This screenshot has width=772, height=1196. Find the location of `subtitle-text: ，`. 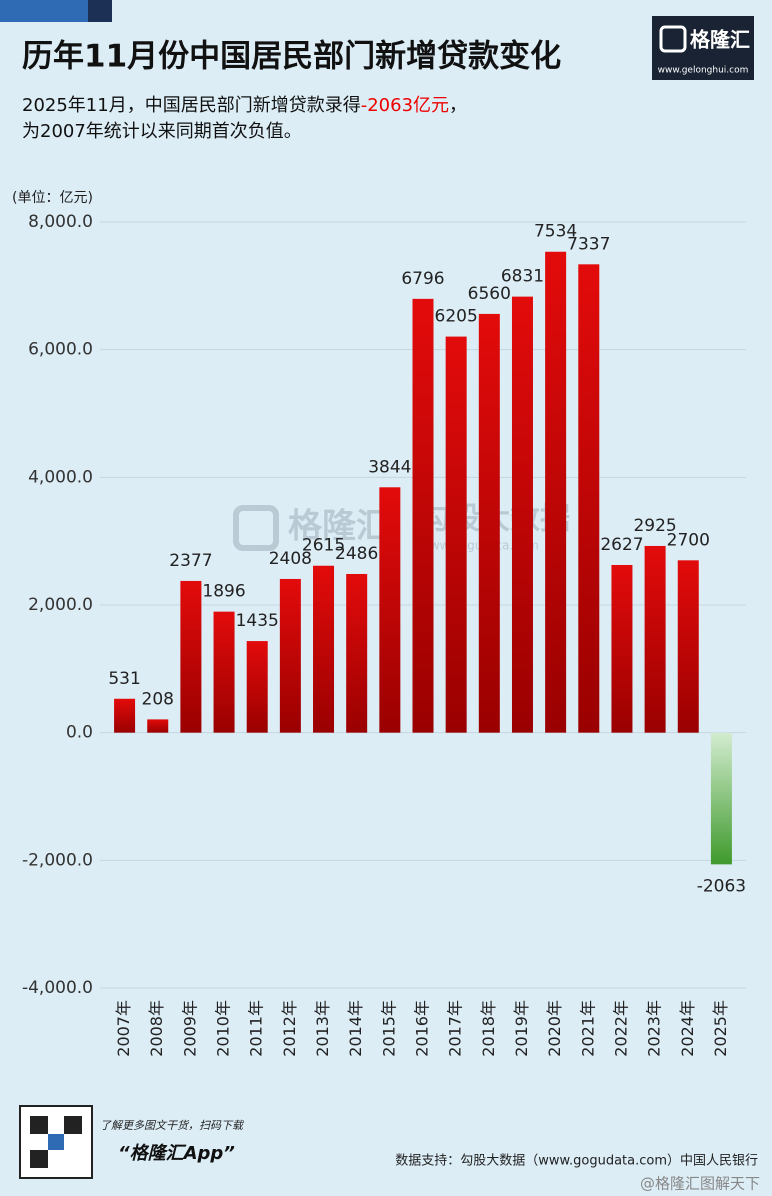

subtitle-text: ， is located at coordinates (458, 105).